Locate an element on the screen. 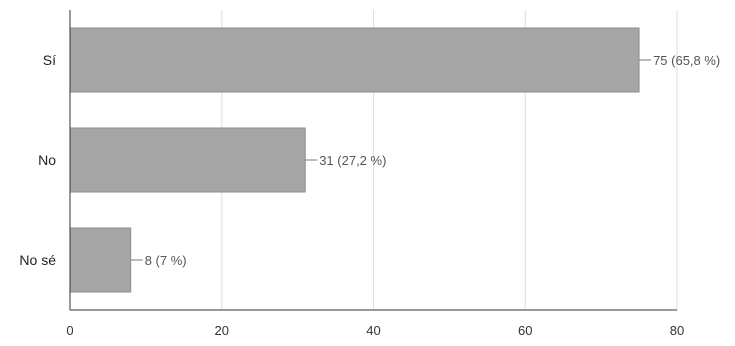  x-tick-label-0: 0 is located at coordinates (69, 330).